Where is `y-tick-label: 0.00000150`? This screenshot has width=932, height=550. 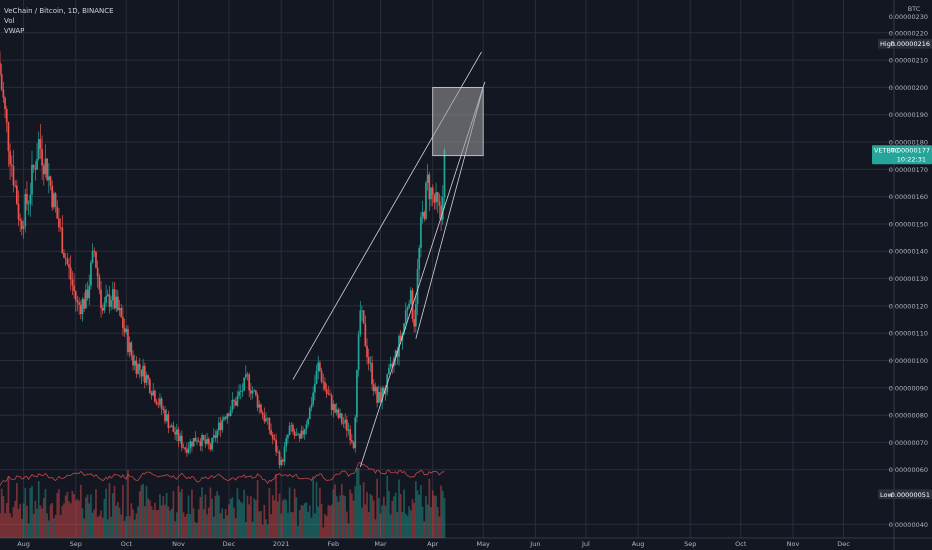 y-tick-label: 0.00000150 is located at coordinates (908, 224).